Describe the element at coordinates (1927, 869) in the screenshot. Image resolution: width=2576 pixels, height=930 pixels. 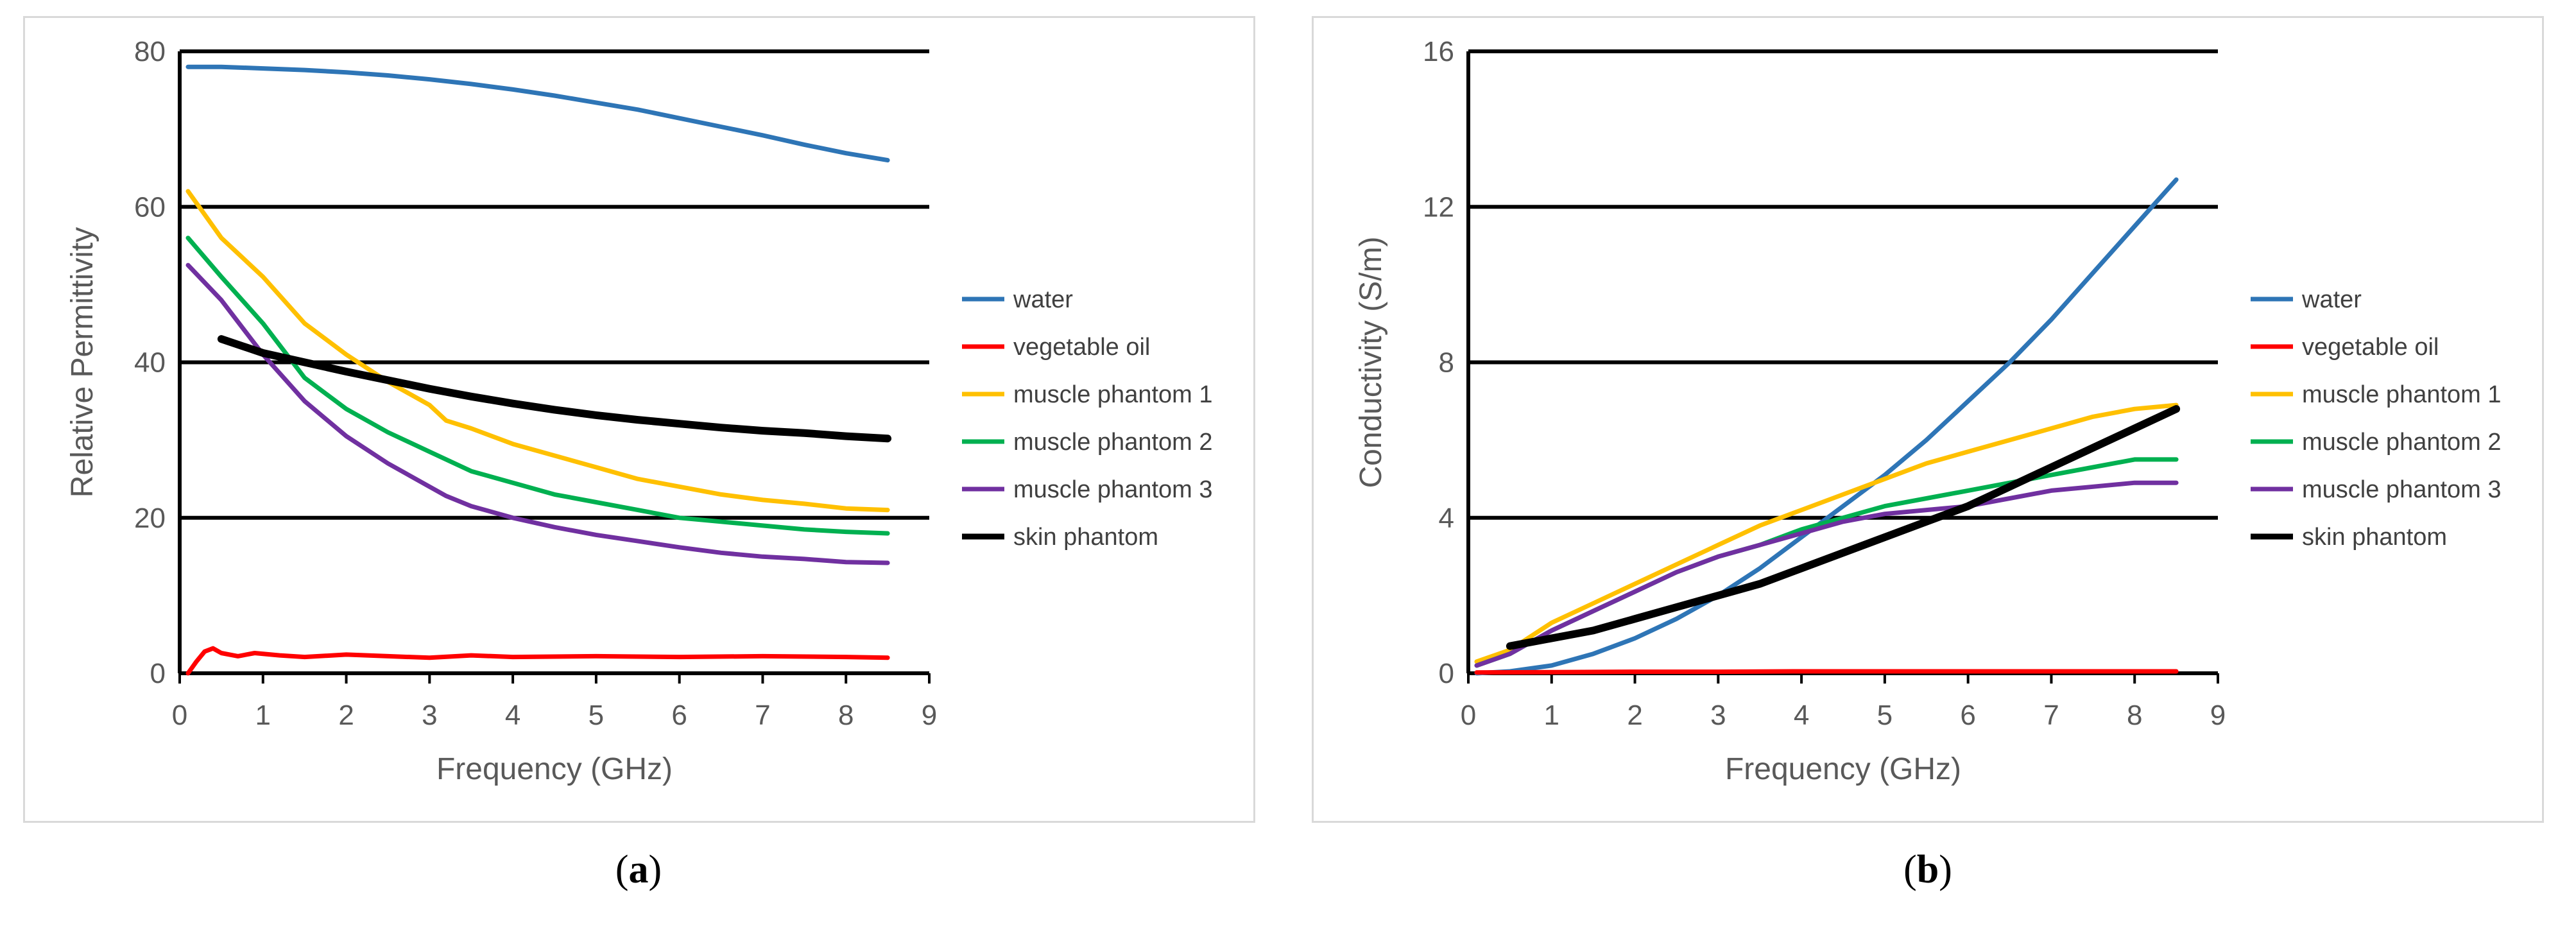
I see `caption-b: (b)` at that location.